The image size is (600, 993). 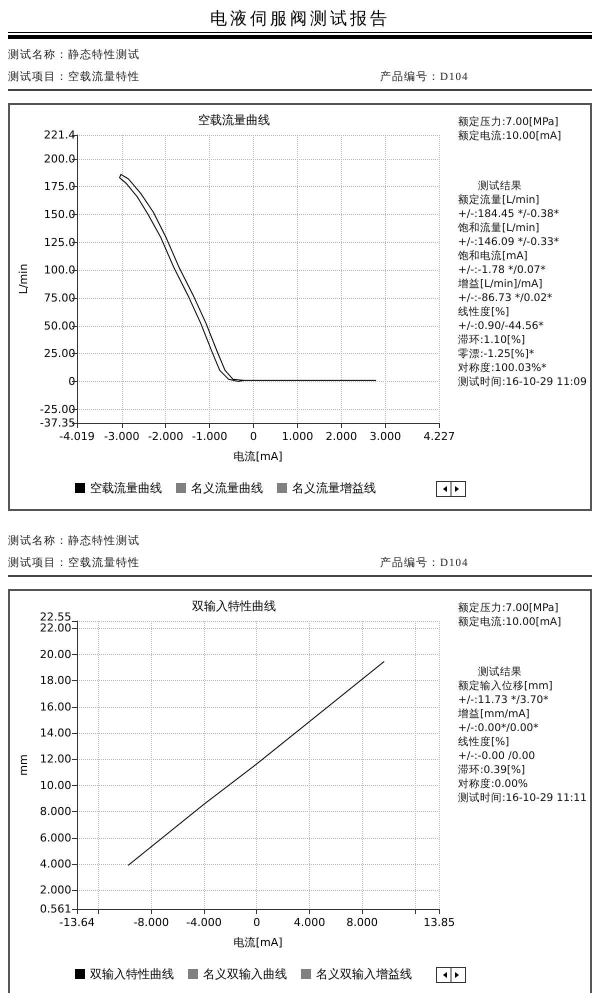 What do you see at coordinates (362, 922) in the screenshot?
I see `x-tick-label: 8.000` at bounding box center [362, 922].